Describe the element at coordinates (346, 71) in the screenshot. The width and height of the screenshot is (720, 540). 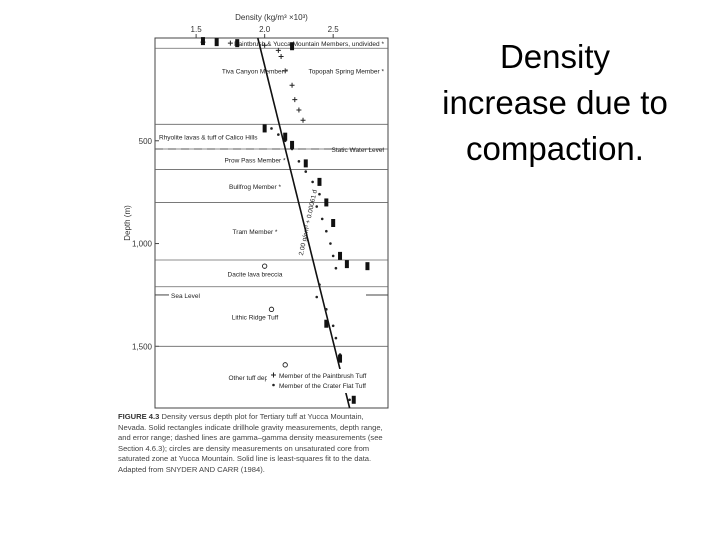
I see `unit-label: Topopah Spring Member *` at that location.